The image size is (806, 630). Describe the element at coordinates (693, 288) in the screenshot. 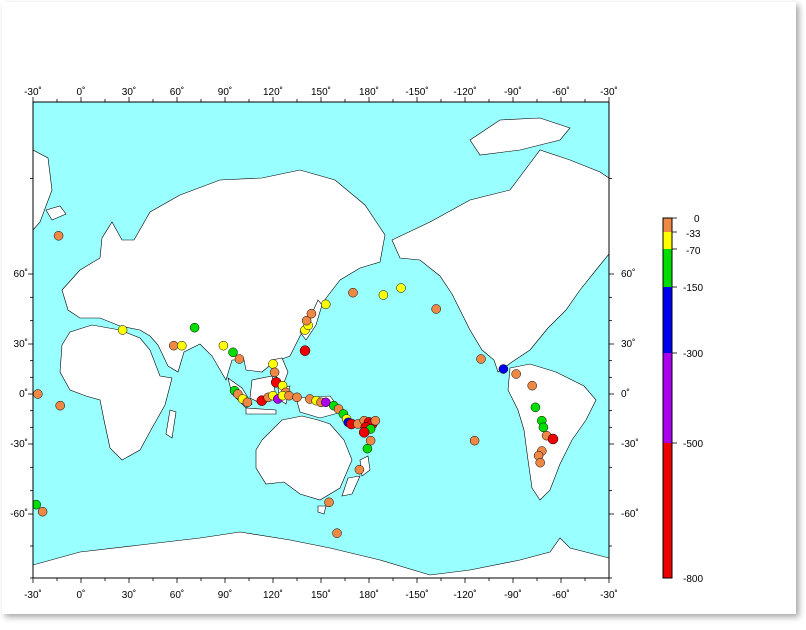

I see `depth-legend-label: -150` at that location.